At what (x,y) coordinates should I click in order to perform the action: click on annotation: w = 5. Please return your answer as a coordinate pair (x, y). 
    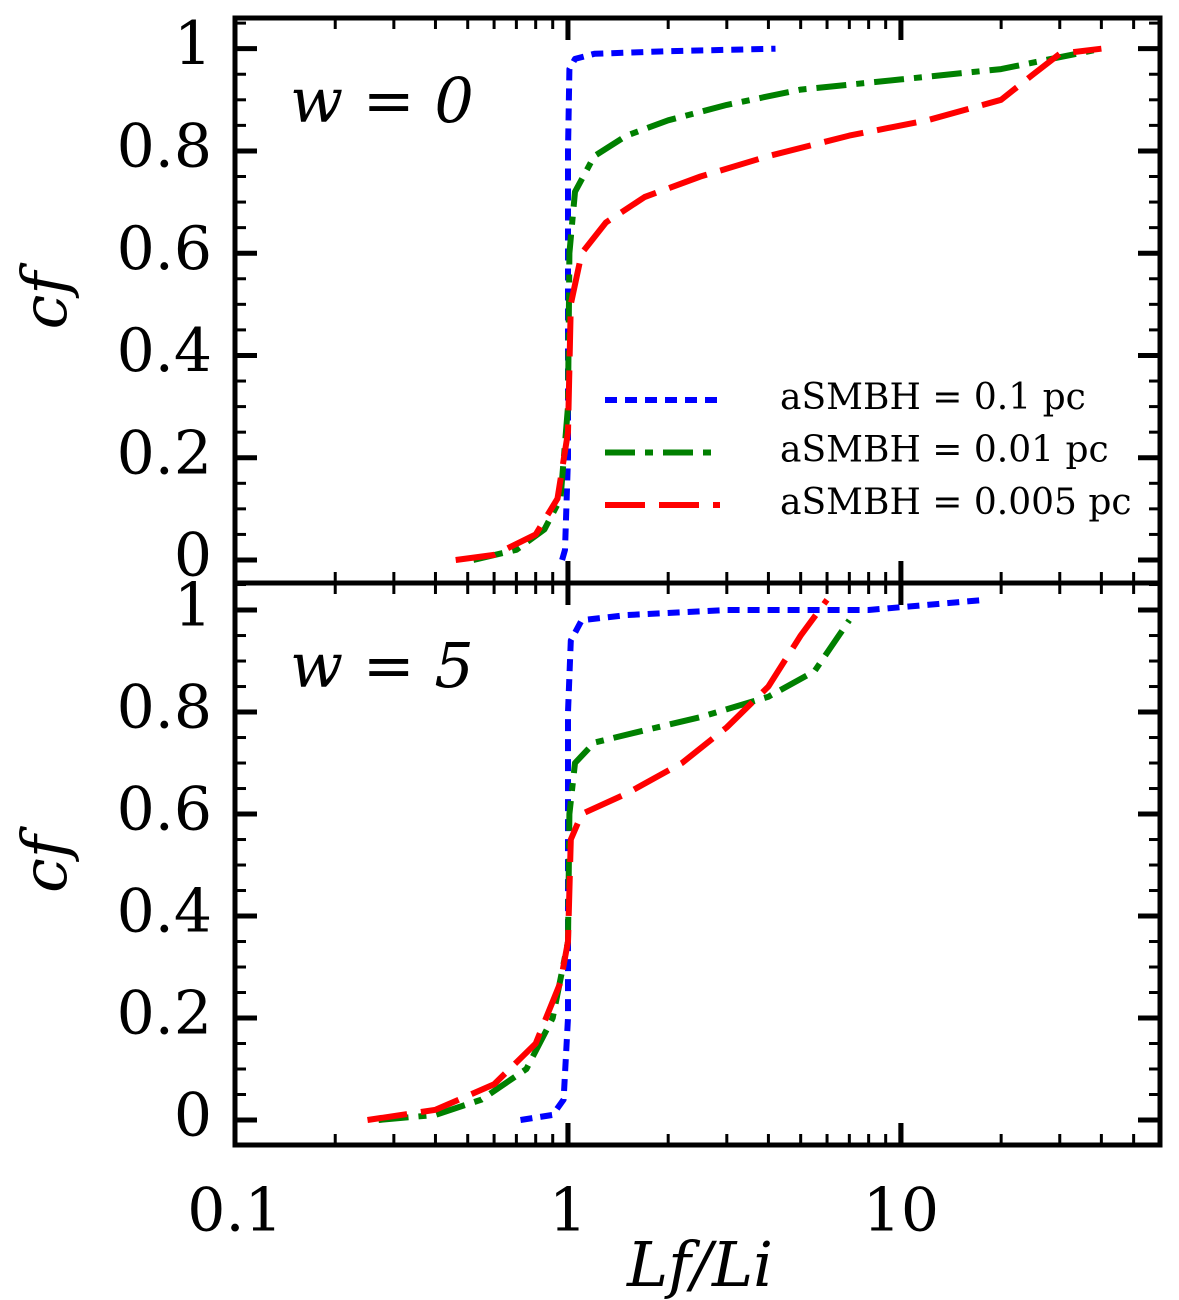
    Looking at the image, I should click on (382, 665).